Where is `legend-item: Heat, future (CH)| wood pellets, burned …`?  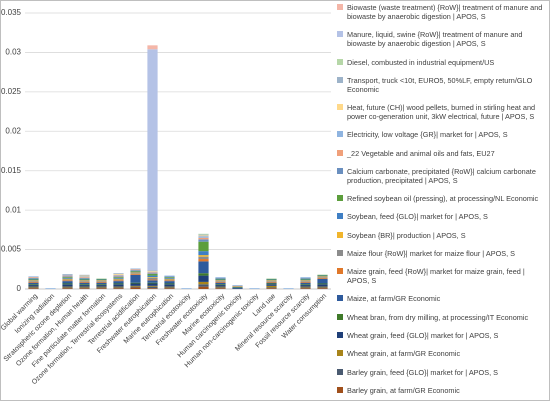 legend-item: Heat, future (CH)| wood pellets, burned … is located at coordinates (441, 112).